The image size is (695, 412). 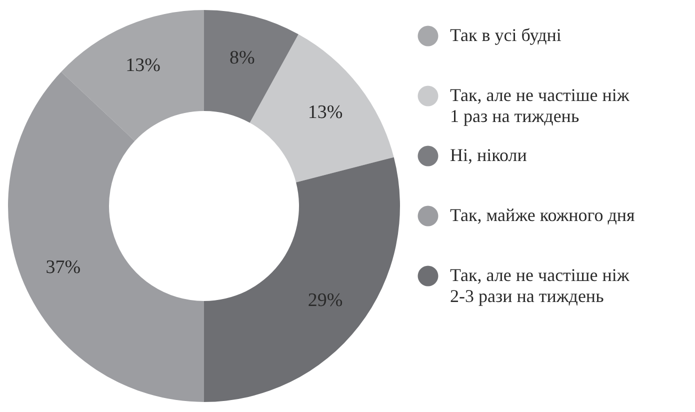 What do you see at coordinates (325, 301) in the screenshot?
I see `data-label: 29%` at bounding box center [325, 301].